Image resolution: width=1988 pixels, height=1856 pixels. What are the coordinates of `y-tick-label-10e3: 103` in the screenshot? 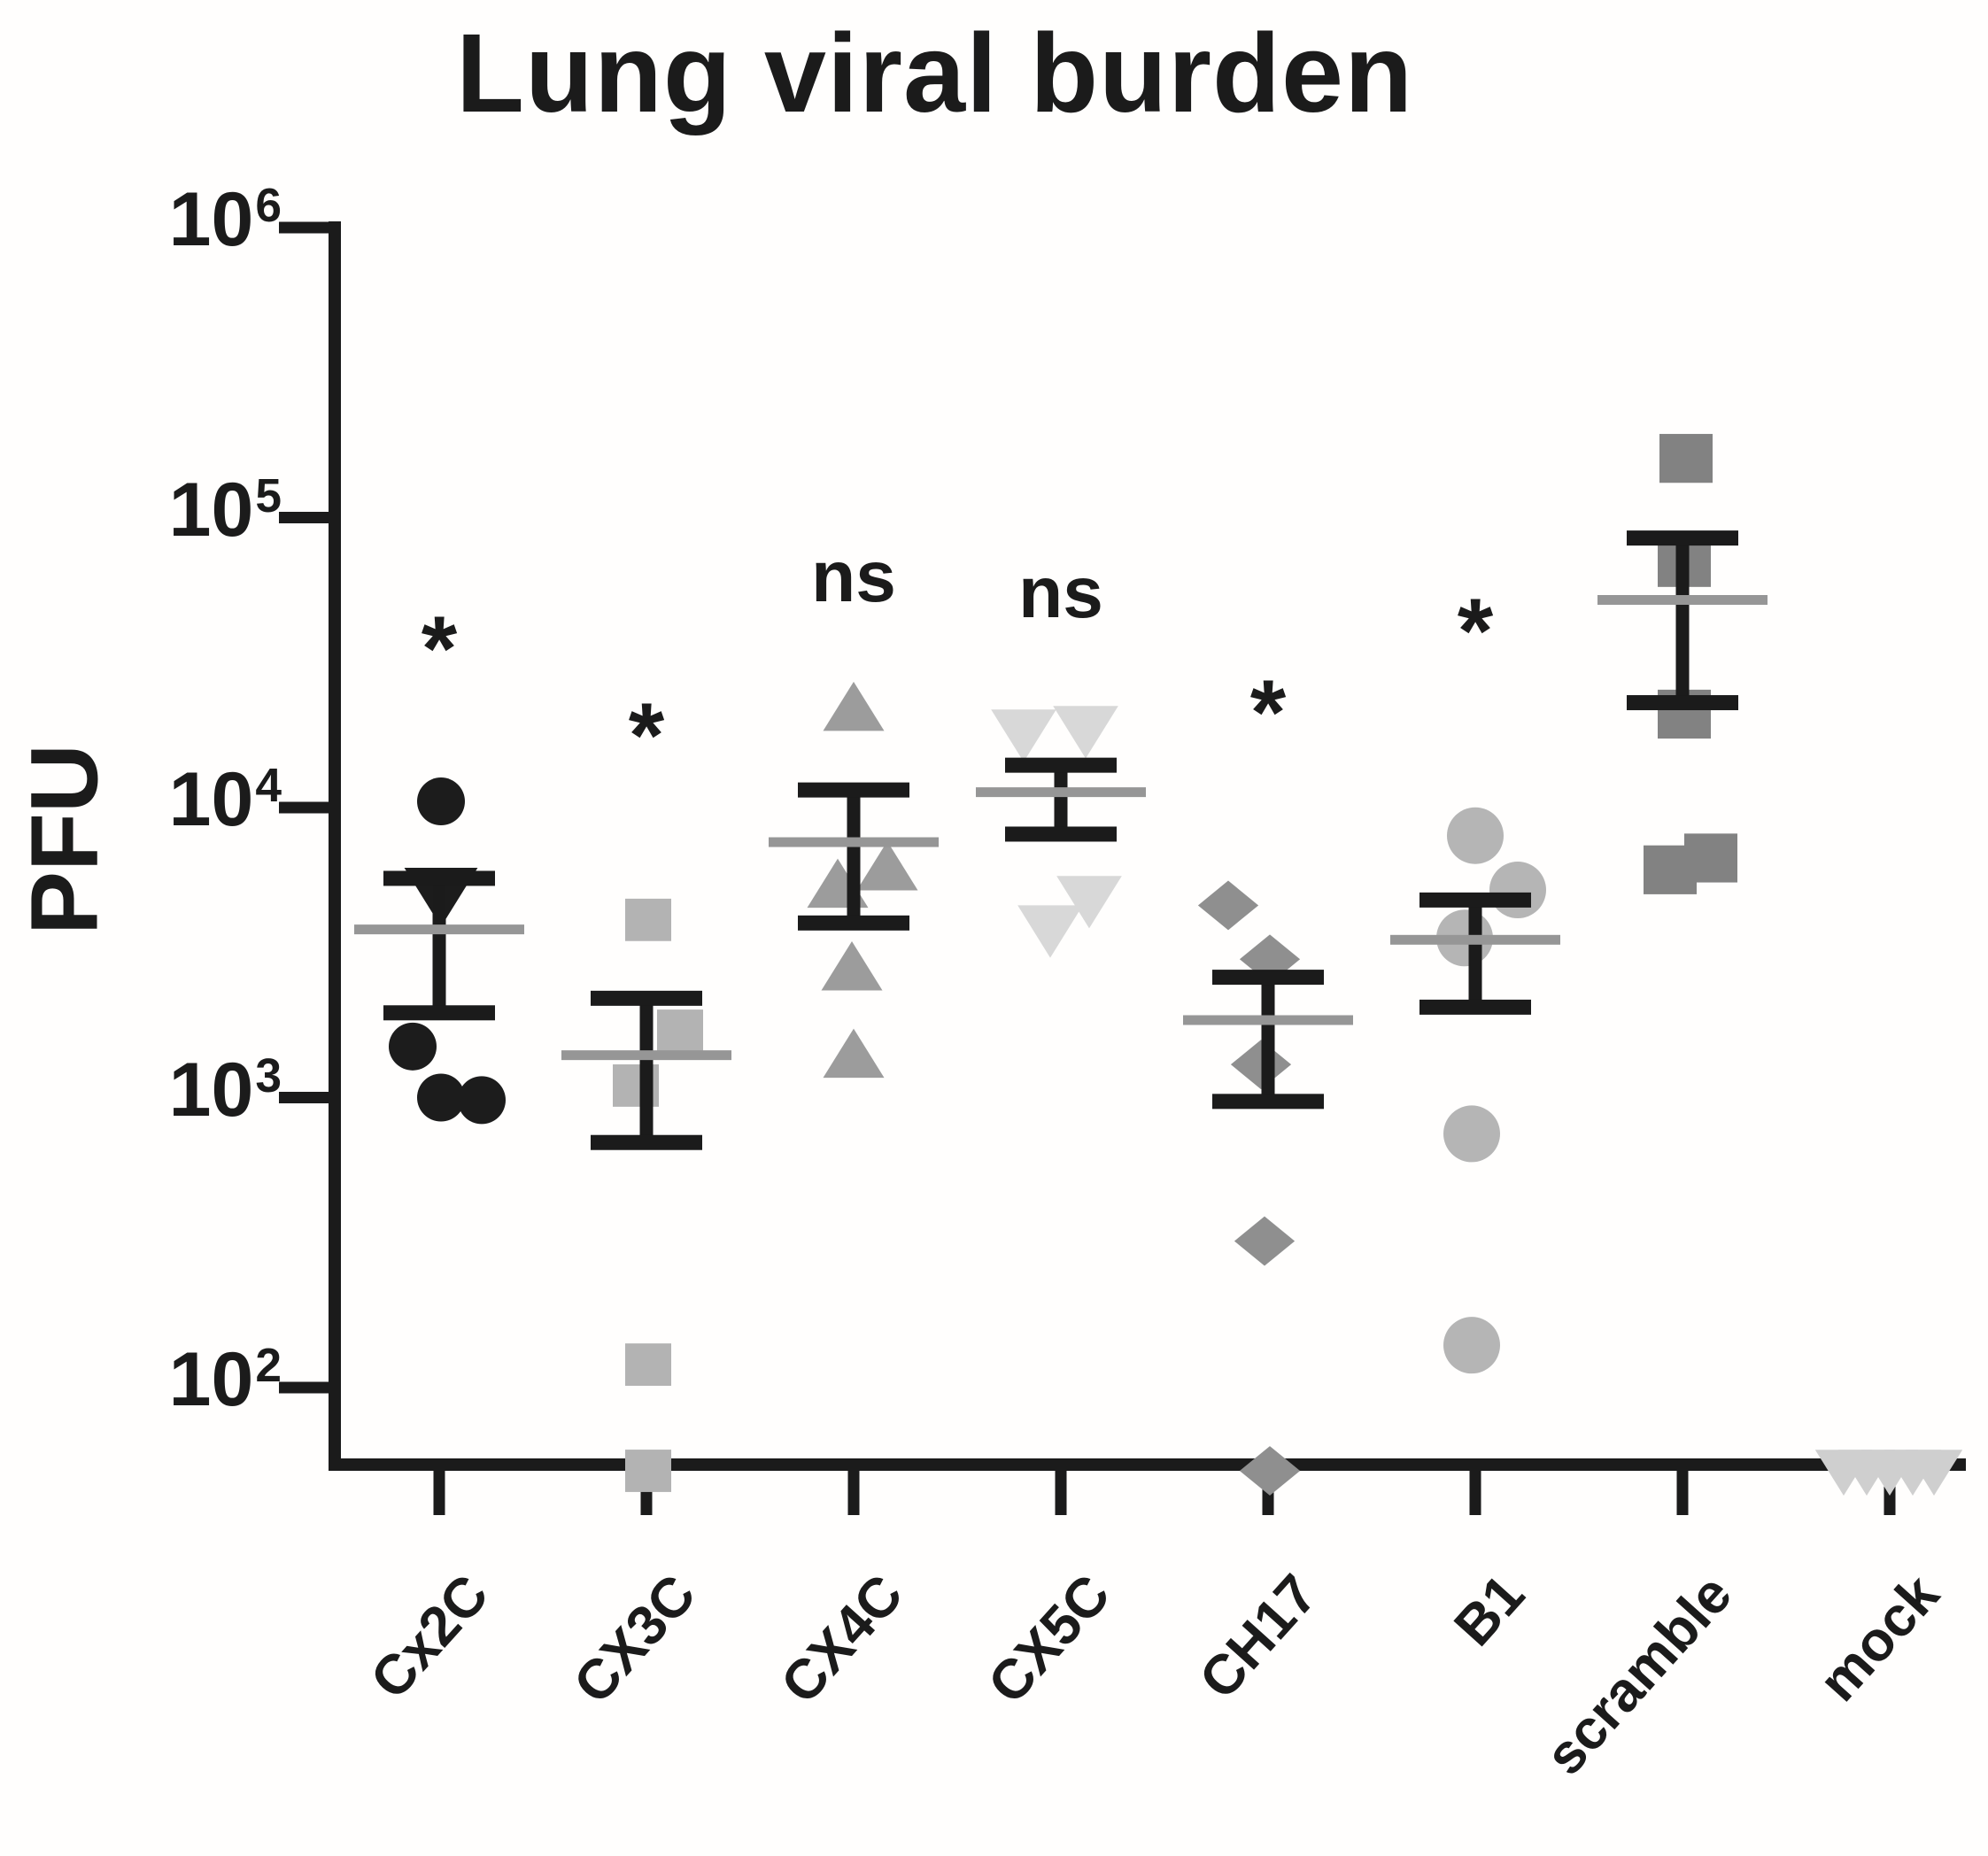 It's located at (189, 1090).